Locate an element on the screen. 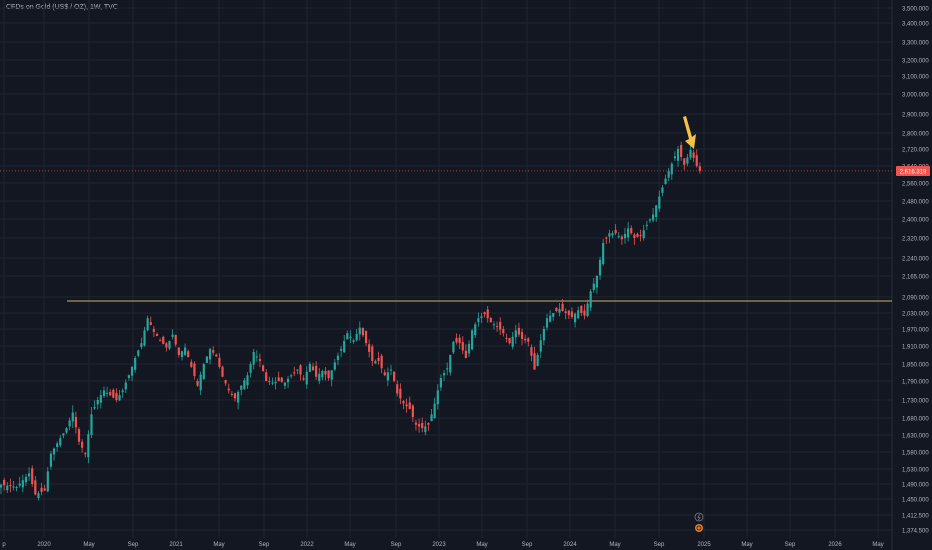 The height and width of the screenshot is (550, 932). y-tick-label: 1,580.000 is located at coordinates (915, 454).